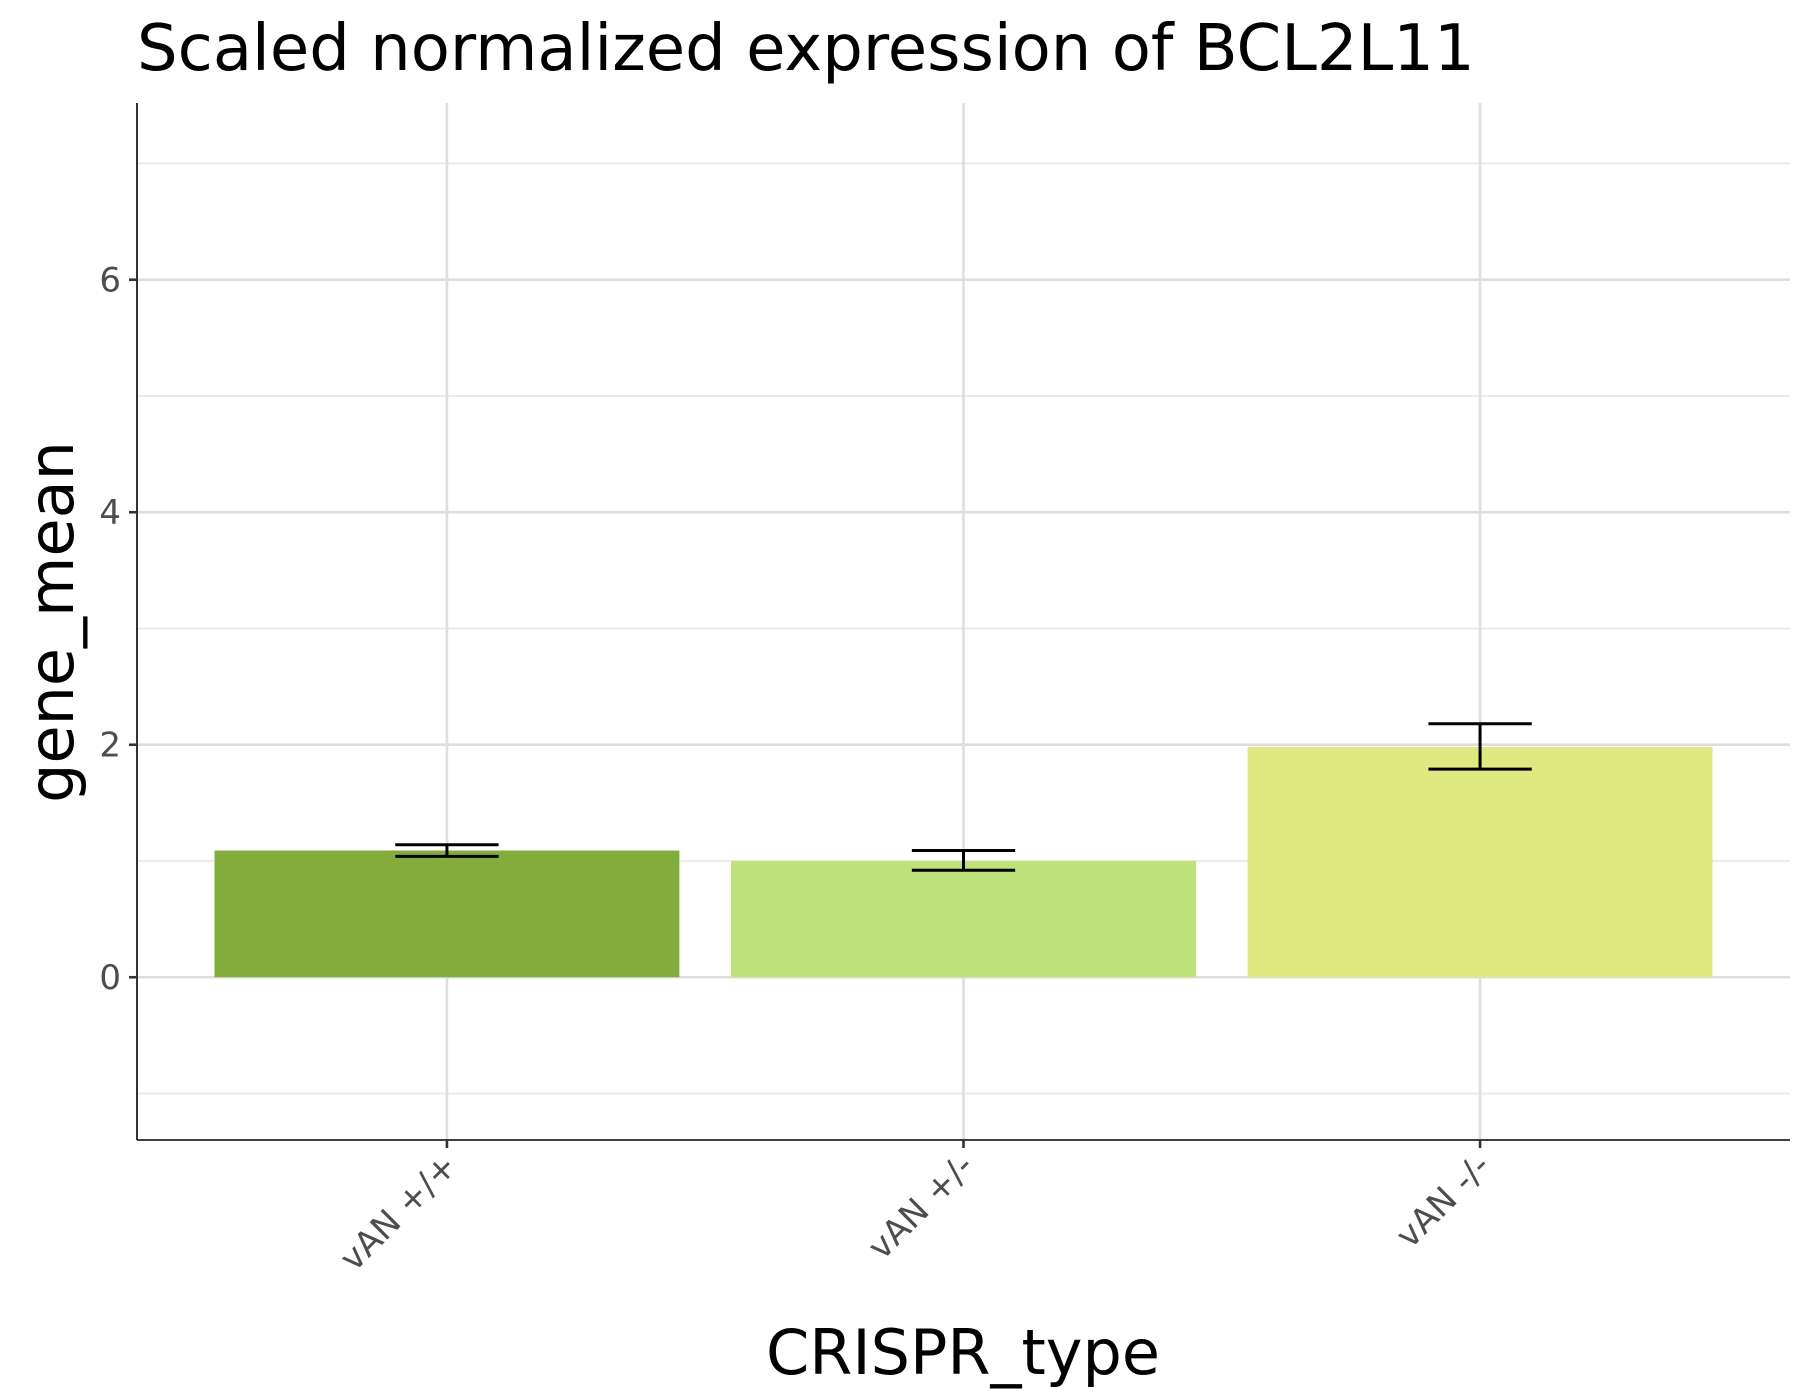 The image size is (1800, 1400). I want to click on y-tick-label: 6, so click(110, 281).